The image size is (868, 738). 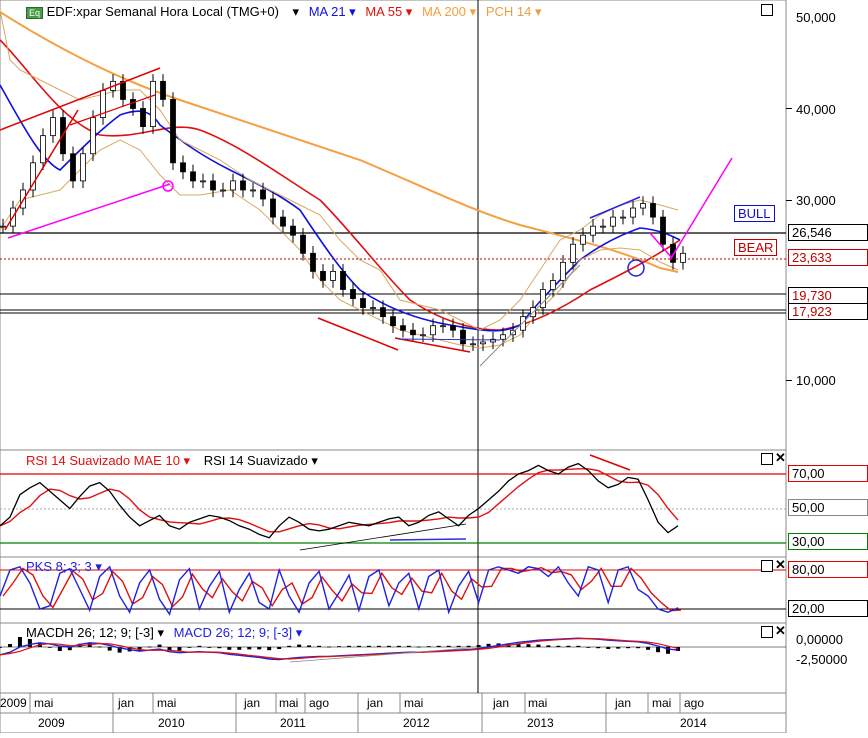 I want to click on trendline-magenta-drop, so click(x=661, y=245).